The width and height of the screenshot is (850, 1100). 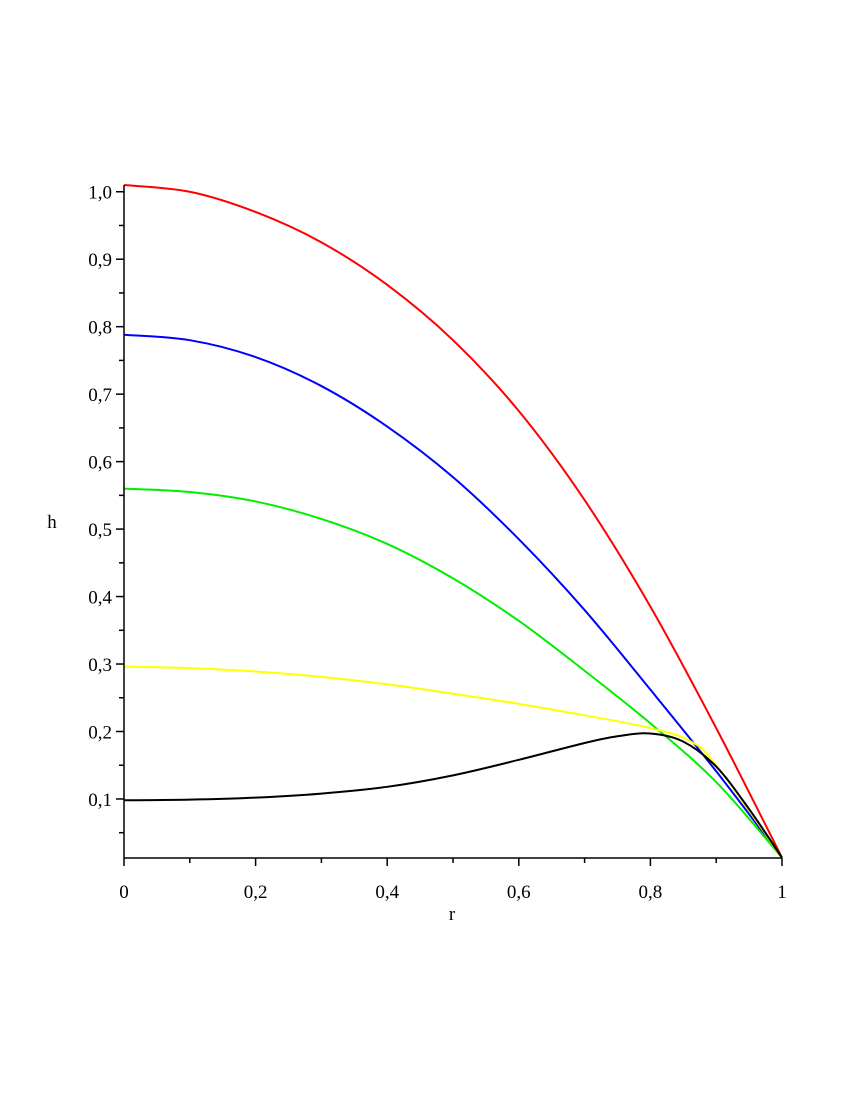 What do you see at coordinates (519, 892) in the screenshot?
I see `x-tick-label: 0,6` at bounding box center [519, 892].